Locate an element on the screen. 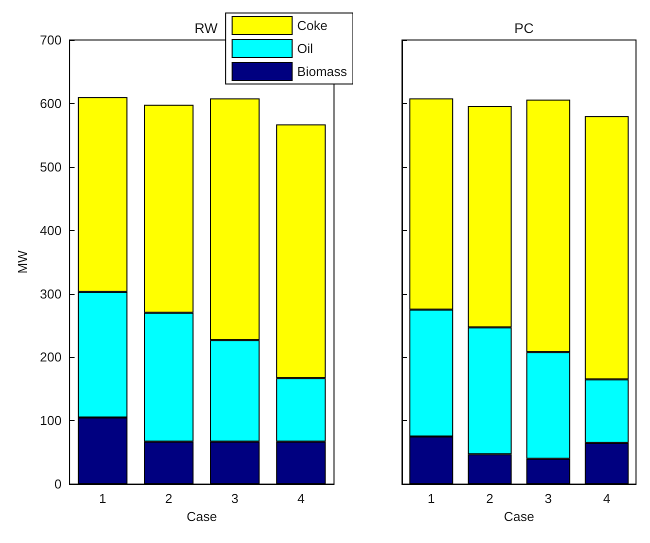 The width and height of the screenshot is (650, 543). y-tick-label: 500 is located at coordinates (51, 166).